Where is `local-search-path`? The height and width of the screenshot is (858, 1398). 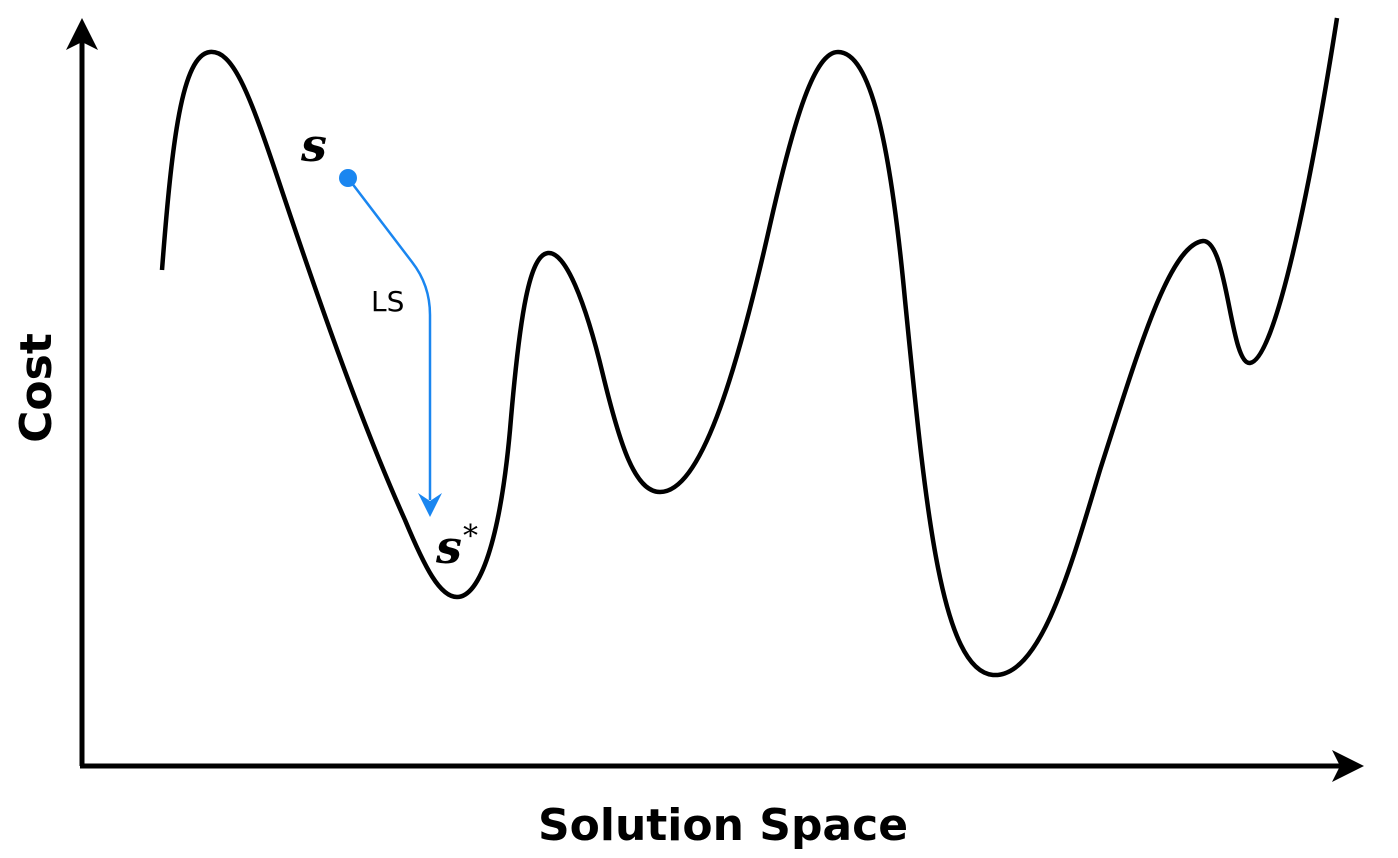
local-search-path is located at coordinates (390, 343).